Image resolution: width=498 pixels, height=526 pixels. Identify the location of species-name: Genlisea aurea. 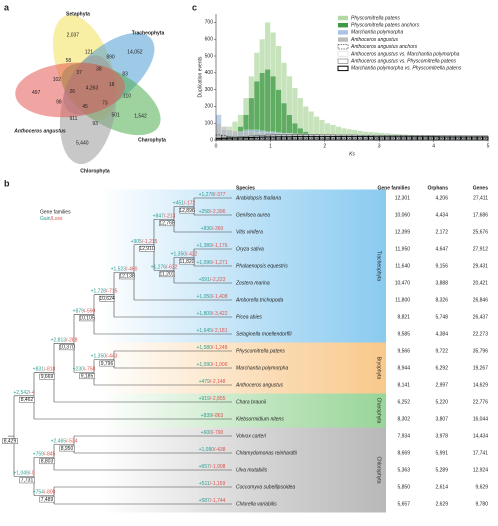
(253, 215).